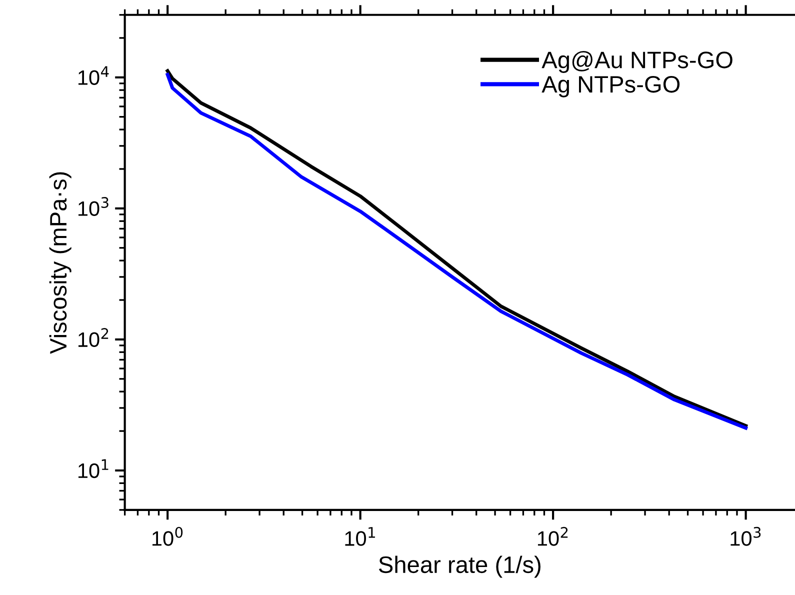 The height and width of the screenshot is (595, 795). I want to click on y-tick-label: 10$^{4}$, so click(93, 75).